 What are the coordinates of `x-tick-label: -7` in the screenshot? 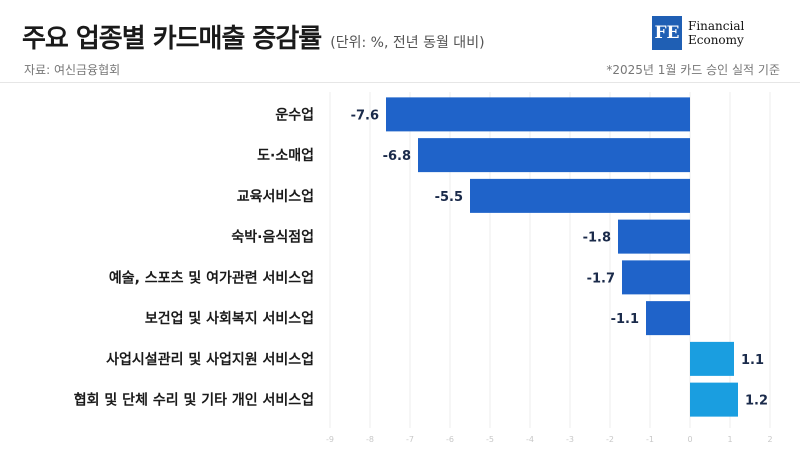 It's located at (410, 439).